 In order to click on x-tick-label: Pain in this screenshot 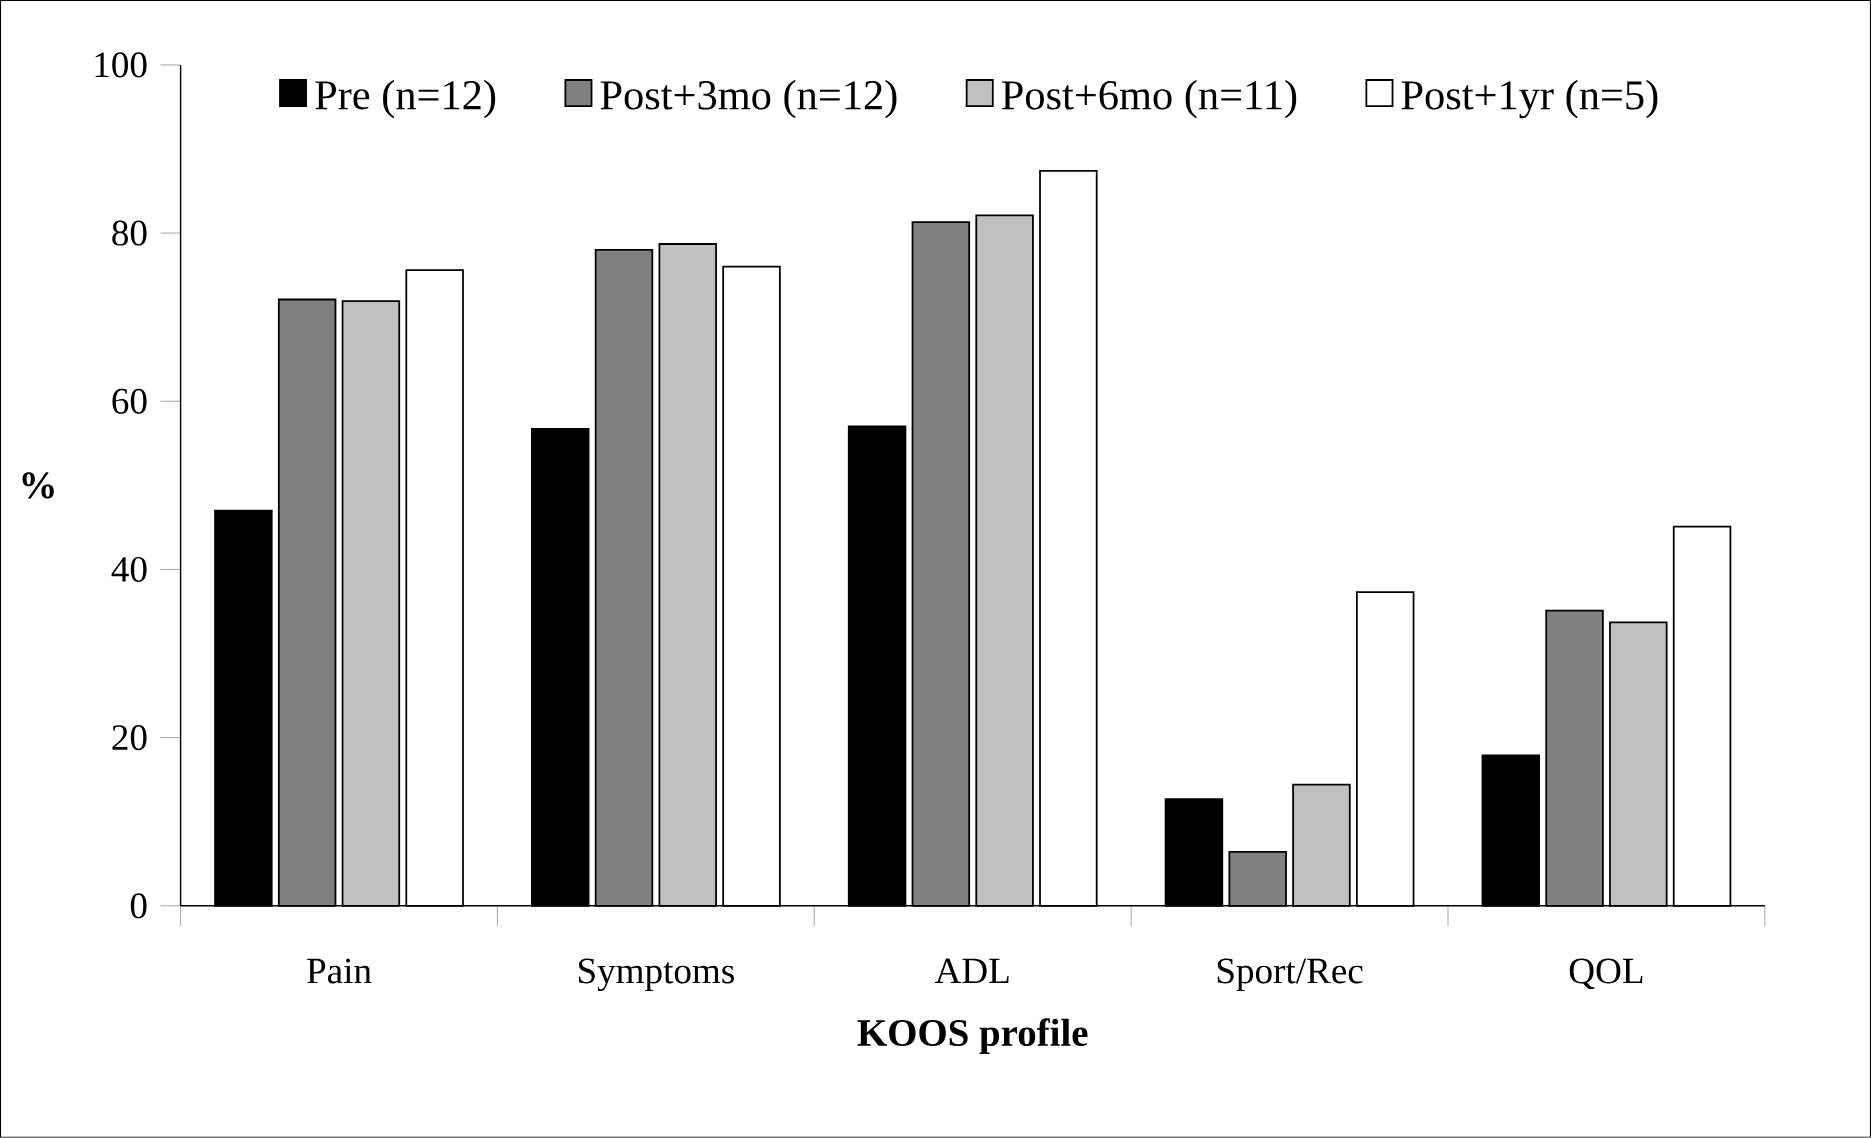, I will do `click(339, 971)`.